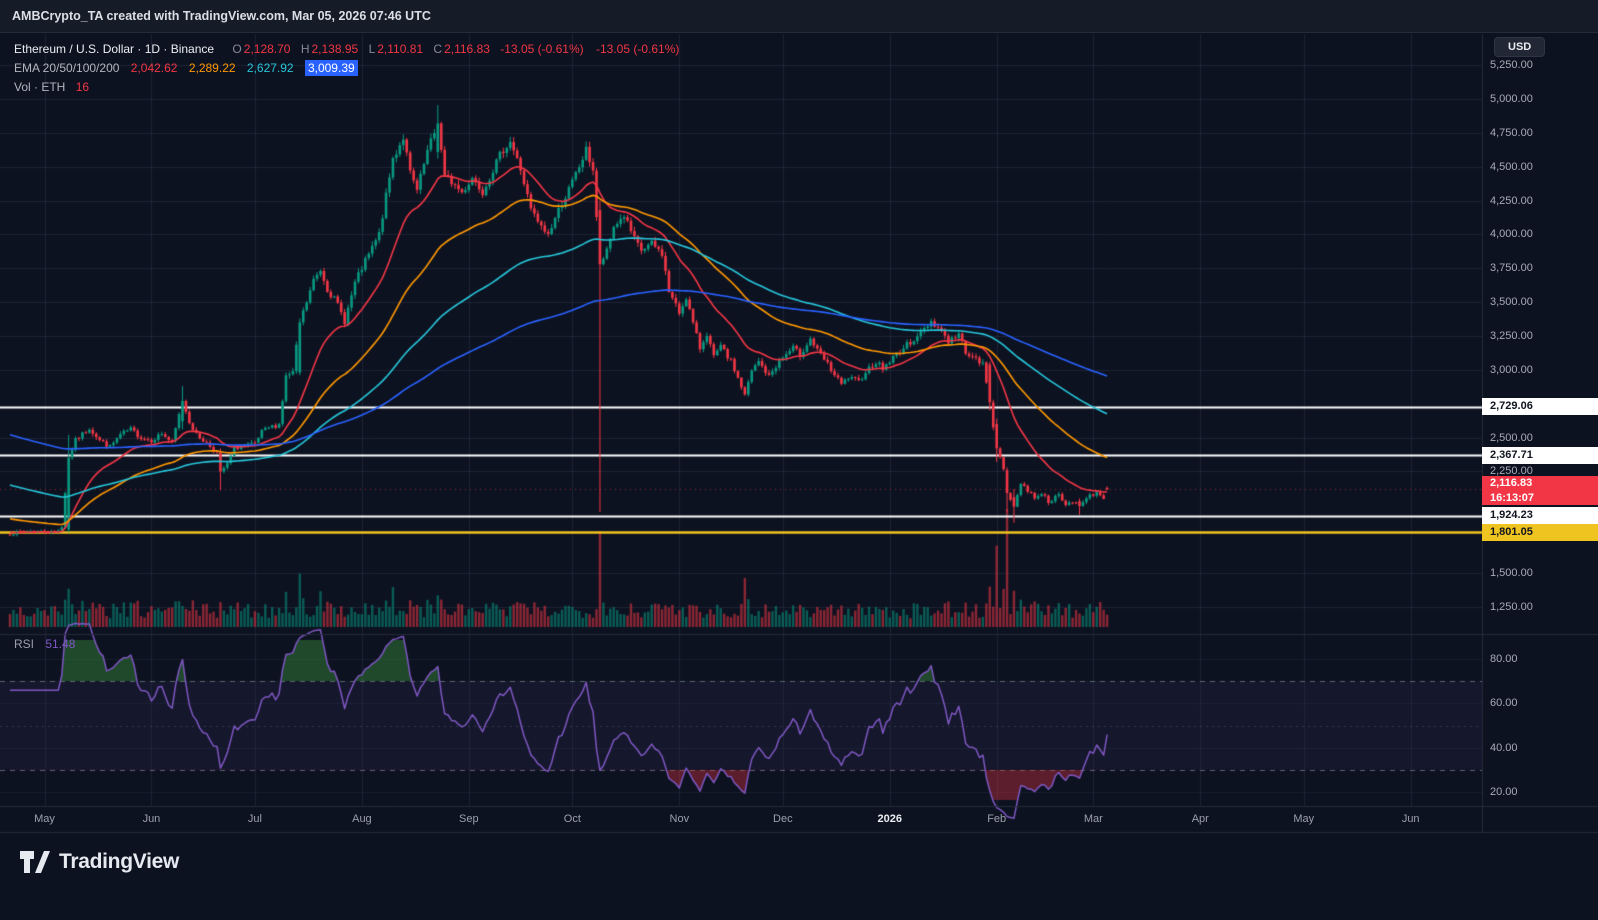 Image resolution: width=1598 pixels, height=920 pixels. Describe the element at coordinates (1512, 497) in the screenshot. I see `bar-countdown: 16:13:07` at that location.